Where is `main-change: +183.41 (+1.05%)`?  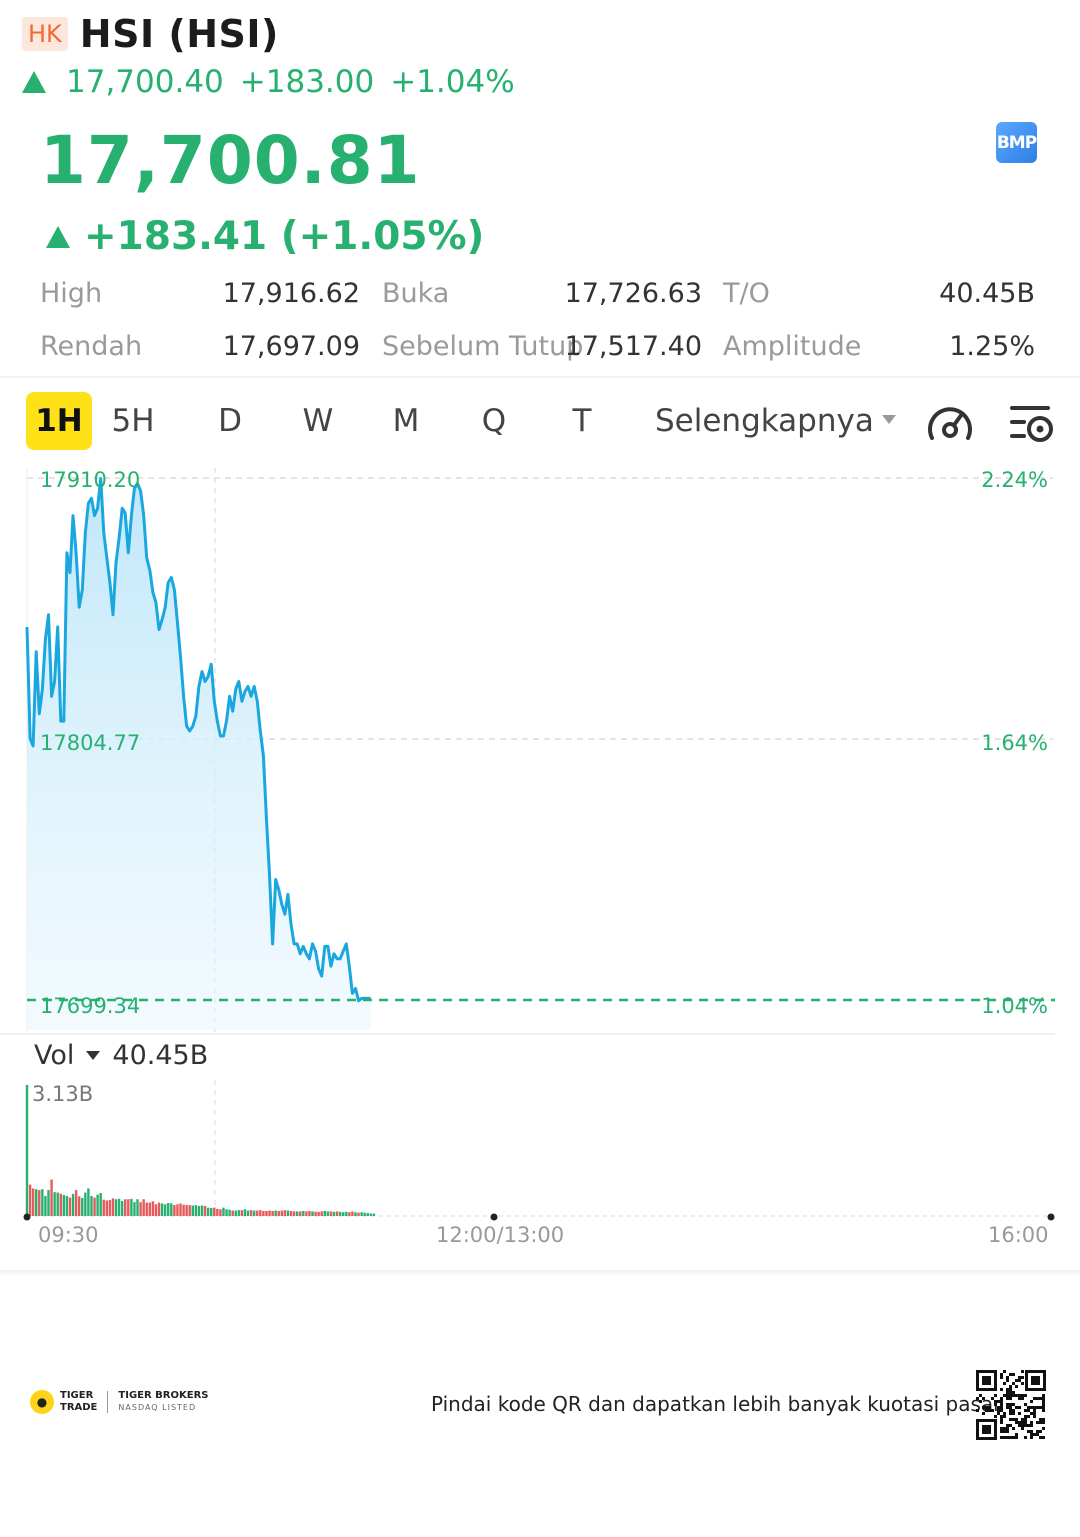 main-change: +183.41 (+1.05%) is located at coordinates (265, 236).